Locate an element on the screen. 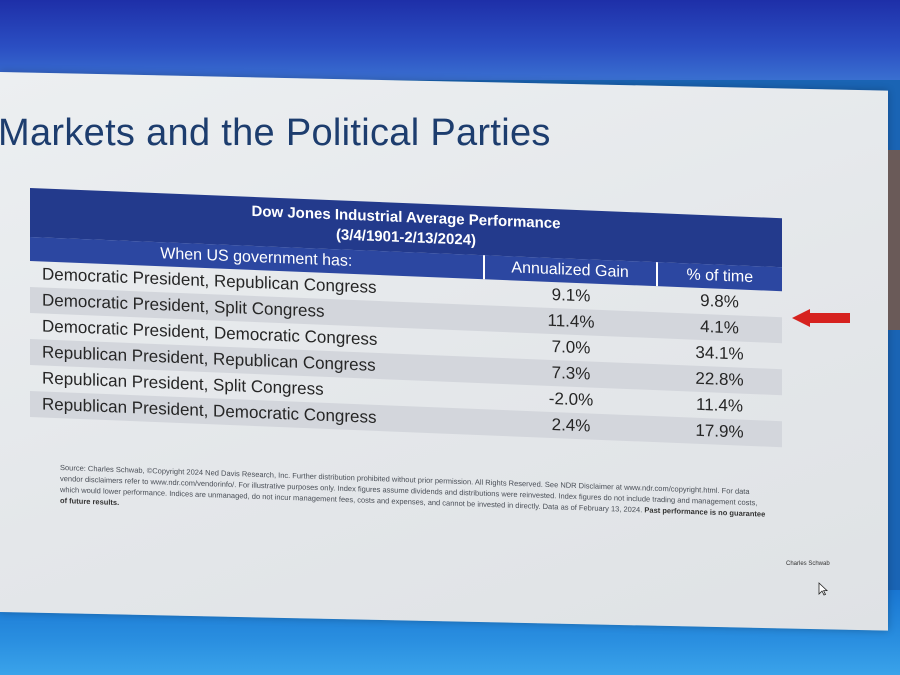 The width and height of the screenshot is (900, 675). row-gain: 7.0% is located at coordinates (571, 347).